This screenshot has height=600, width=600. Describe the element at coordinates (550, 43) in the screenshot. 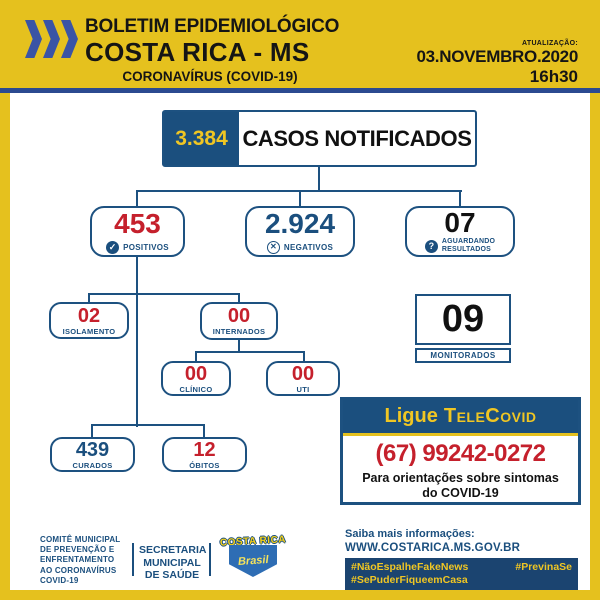

I see `update-label: ATUALIZAÇÃO:` at that location.